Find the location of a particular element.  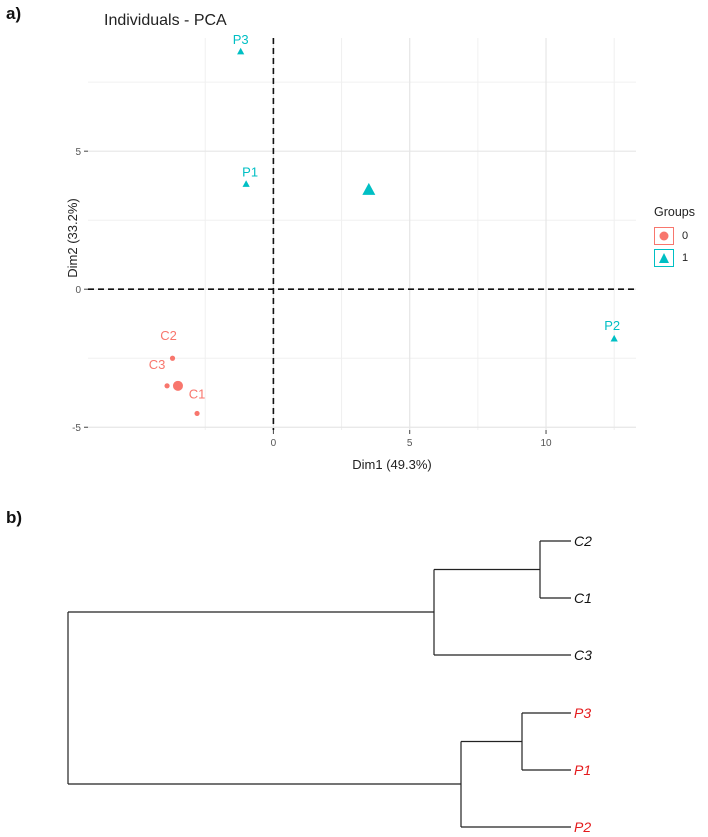

leaf-label-C1: C1 is located at coordinates (583, 598).